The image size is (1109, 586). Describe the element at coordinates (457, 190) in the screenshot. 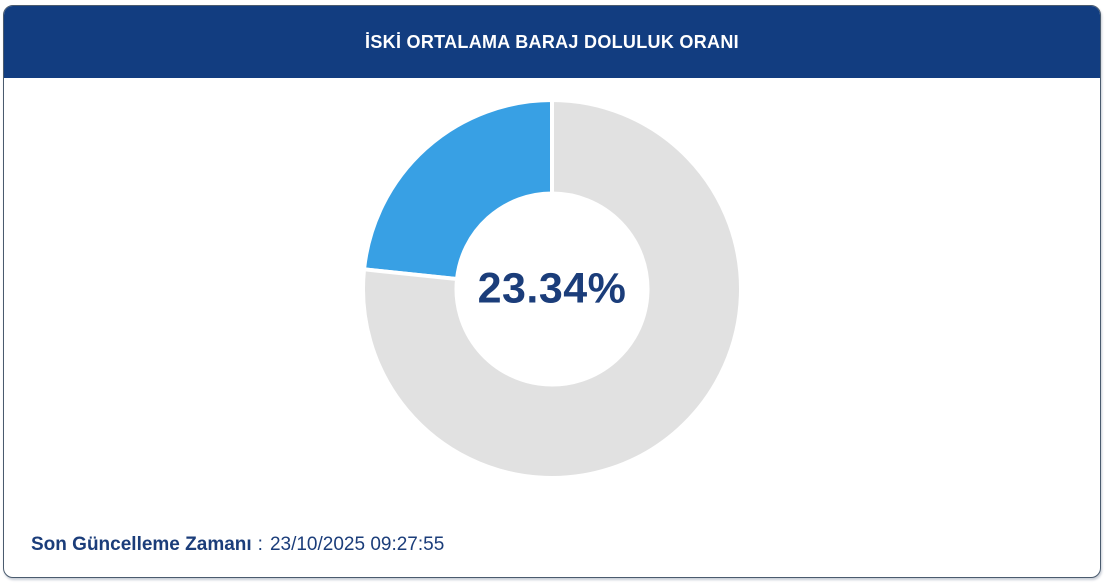

I see `donut-slice-filled` at that location.